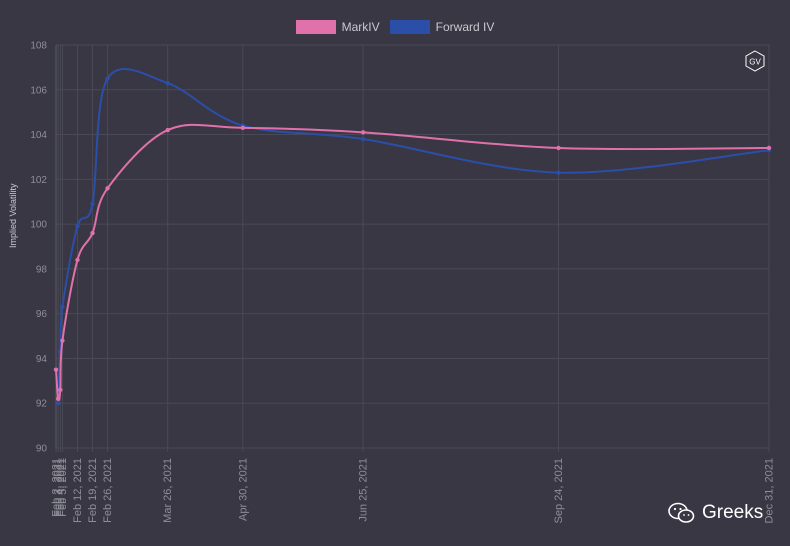  Describe the element at coordinates (108, 490) in the screenshot. I see `x-tick-label: Feb 26, 2021` at that location.